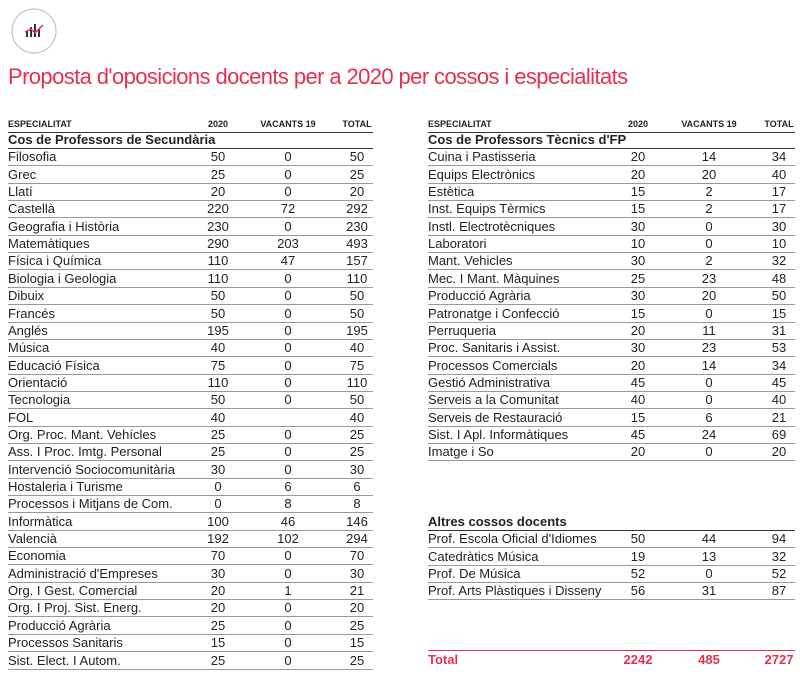 The width and height of the screenshot is (800, 685). Describe the element at coordinates (779, 244) in the screenshot. I see `cell: 10` at that location.